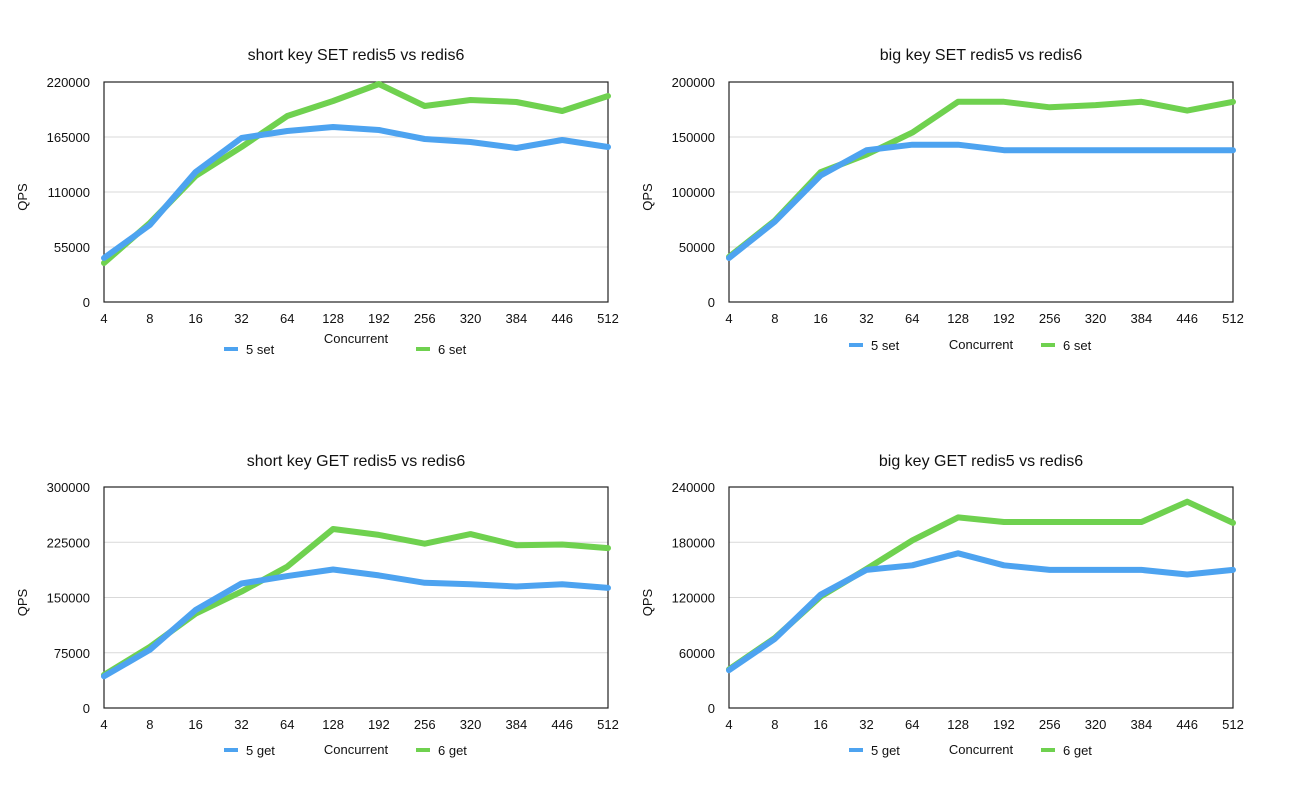 This screenshot has height=800, width=1300. I want to click on y-tick-label: 60000, so click(697, 653).